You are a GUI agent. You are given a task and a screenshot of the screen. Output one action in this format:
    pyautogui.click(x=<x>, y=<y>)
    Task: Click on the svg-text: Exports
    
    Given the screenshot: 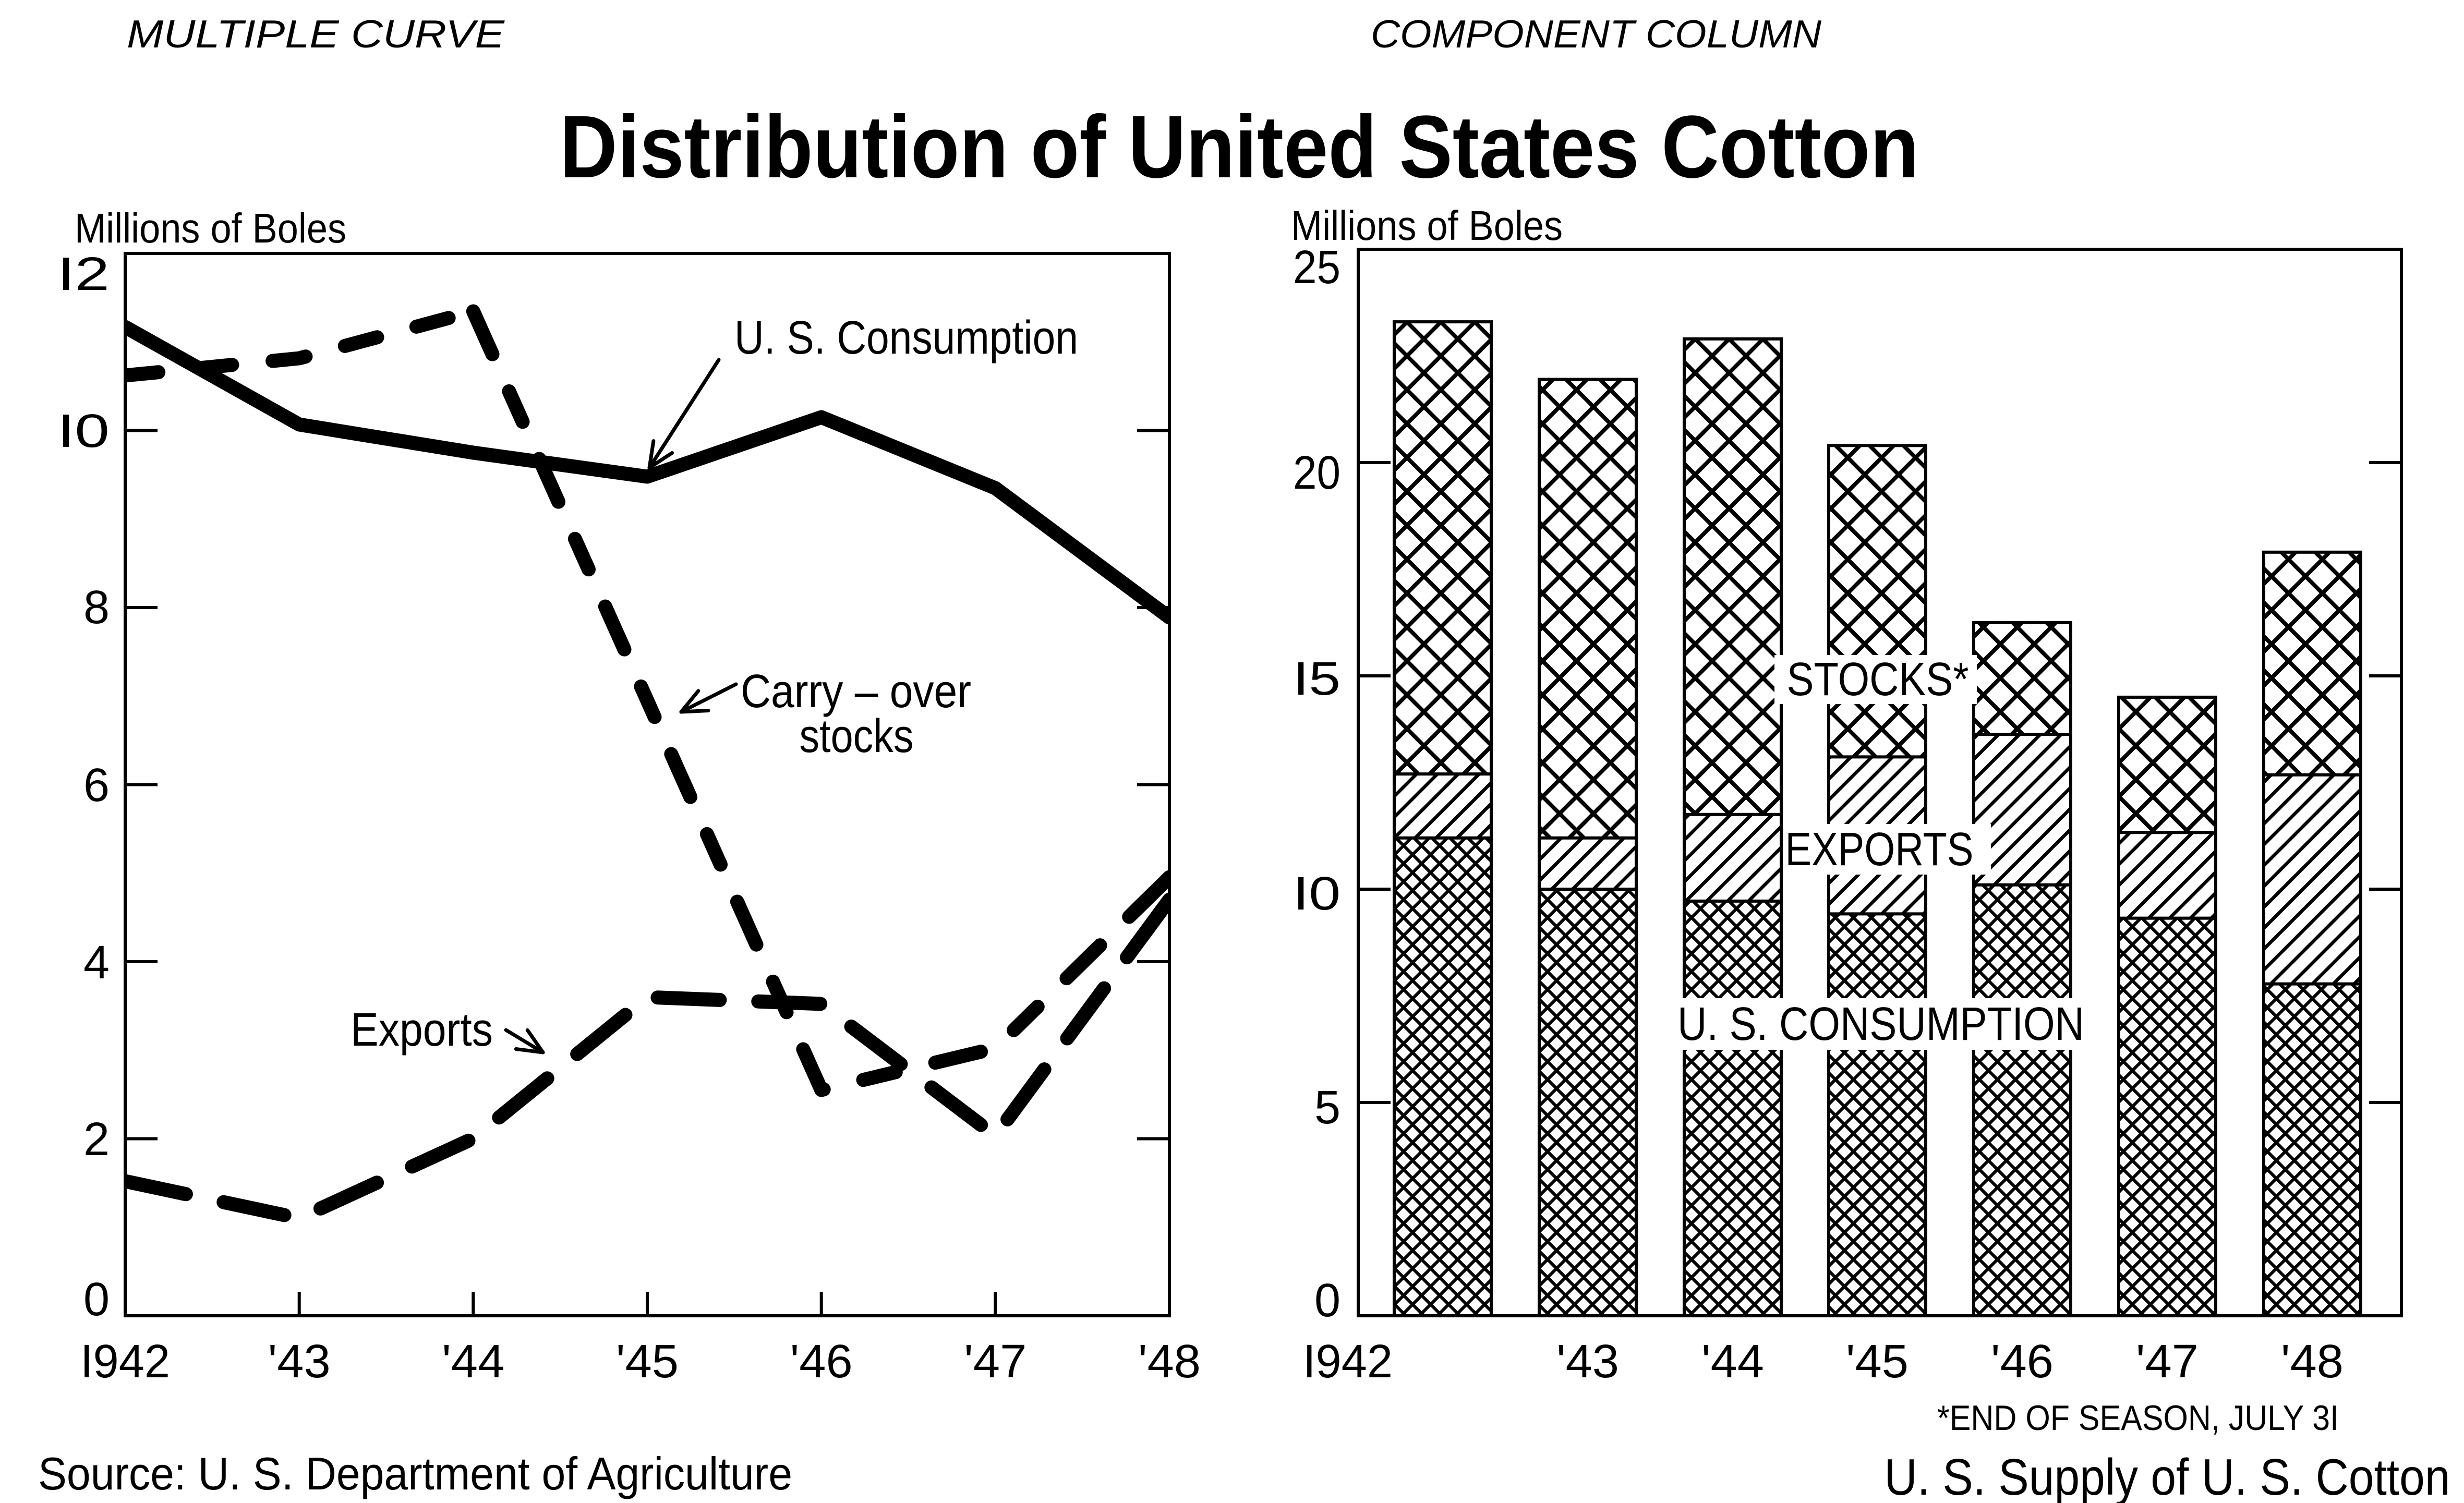 What is the action you would take?
    pyautogui.click(x=422, y=1030)
    